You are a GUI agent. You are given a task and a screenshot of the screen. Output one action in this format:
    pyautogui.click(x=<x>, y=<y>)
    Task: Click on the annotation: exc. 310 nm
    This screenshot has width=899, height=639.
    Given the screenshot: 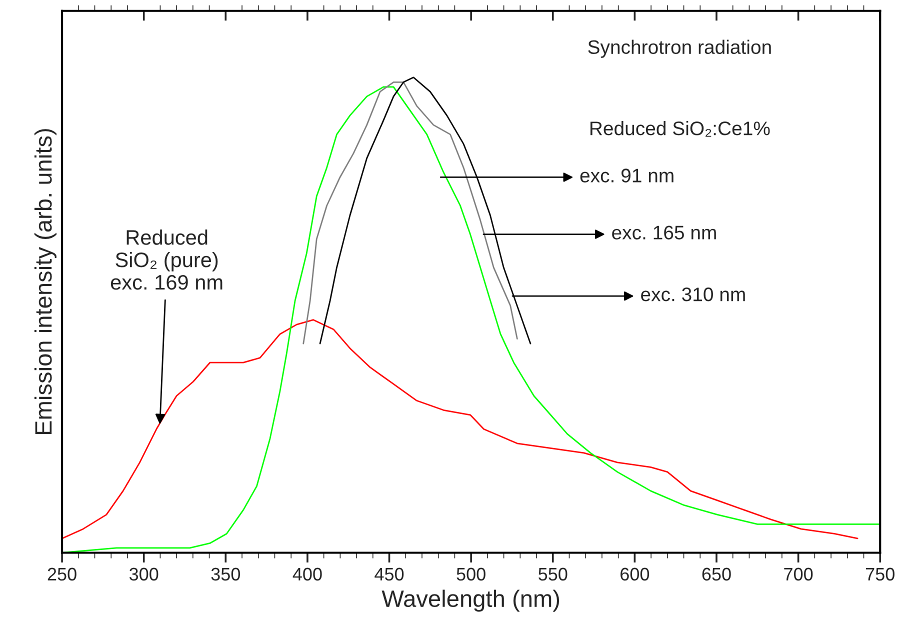 What is the action you would take?
    pyautogui.click(x=693, y=295)
    